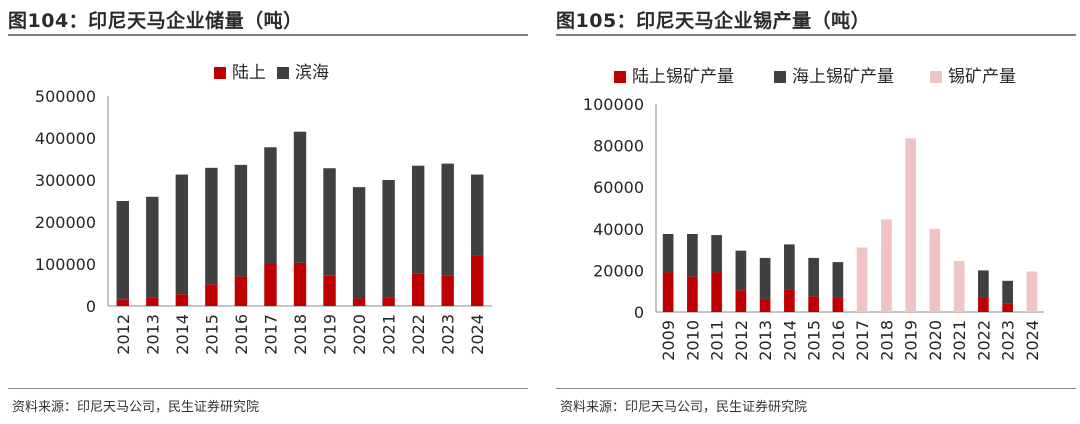 The width and height of the screenshot is (1080, 424). Describe the element at coordinates (618, 146) in the screenshot. I see `y-tick-label: 80000` at that location.